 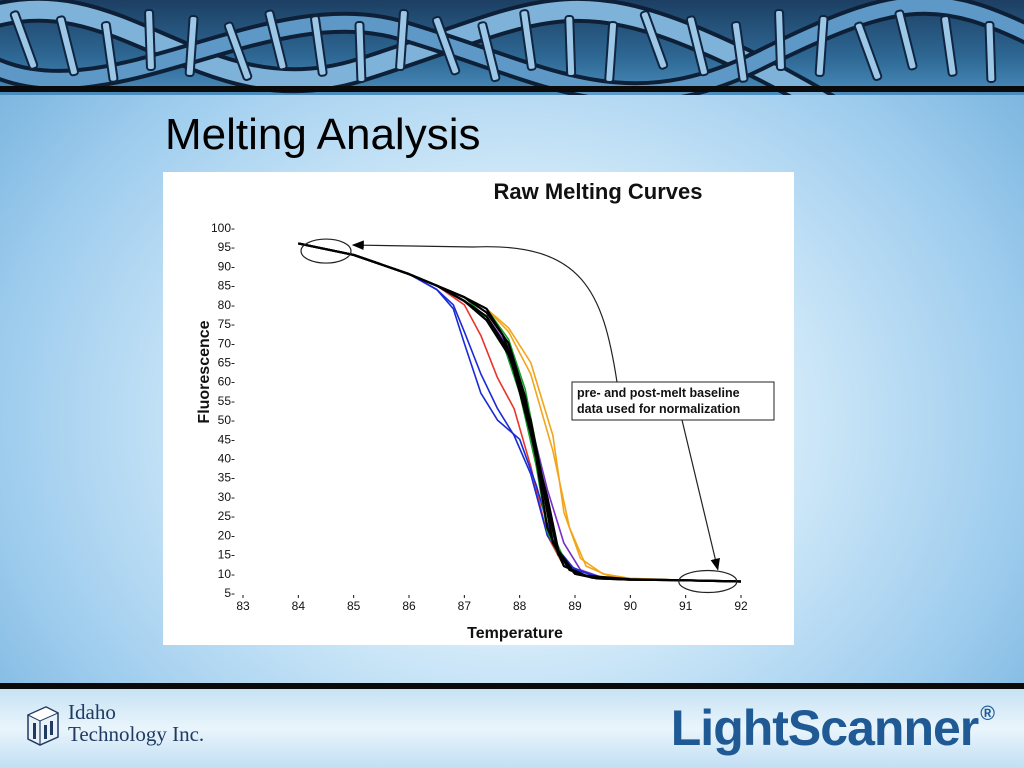 I want to click on dna-helix-graphic, so click(x=512, y=47).